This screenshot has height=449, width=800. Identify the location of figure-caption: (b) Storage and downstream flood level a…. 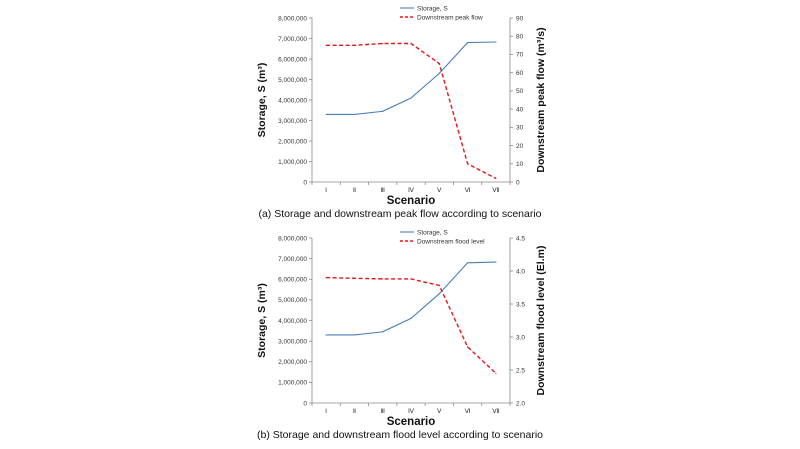
(400, 435).